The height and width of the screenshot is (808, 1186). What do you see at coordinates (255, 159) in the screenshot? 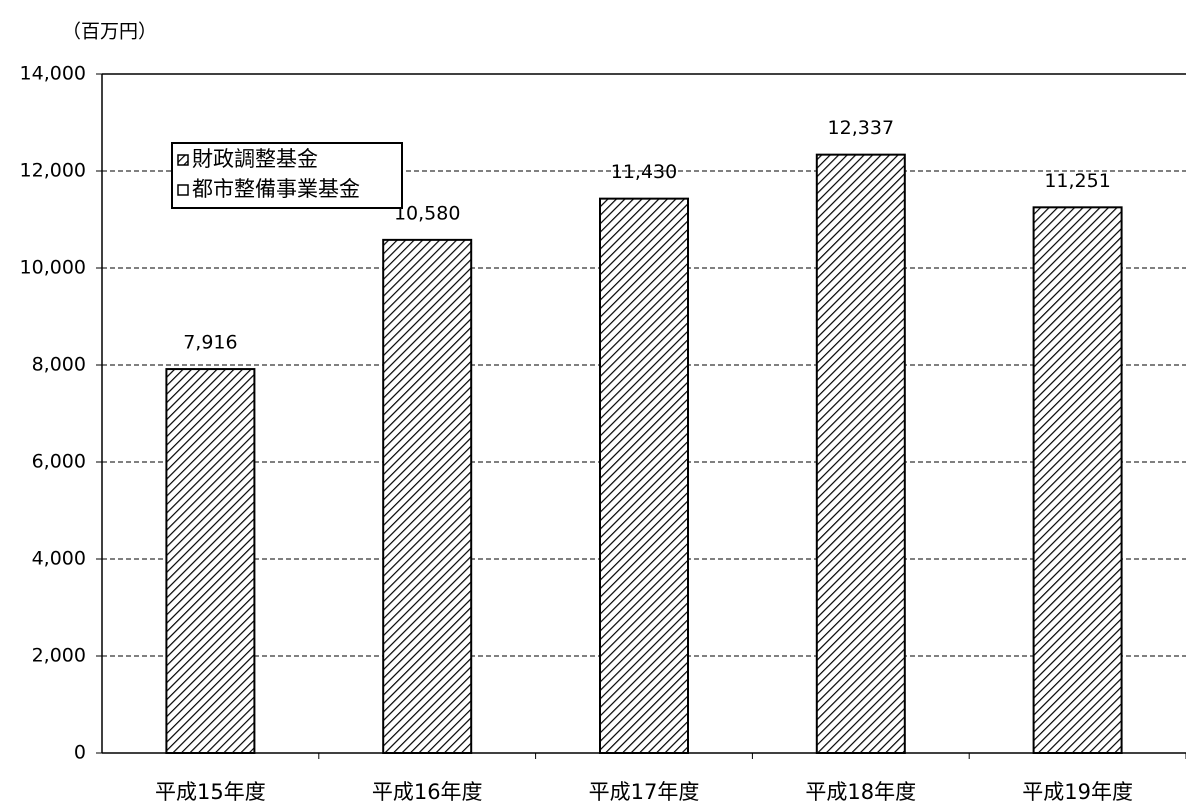
I see `legend-label: 財政調整基金` at bounding box center [255, 159].